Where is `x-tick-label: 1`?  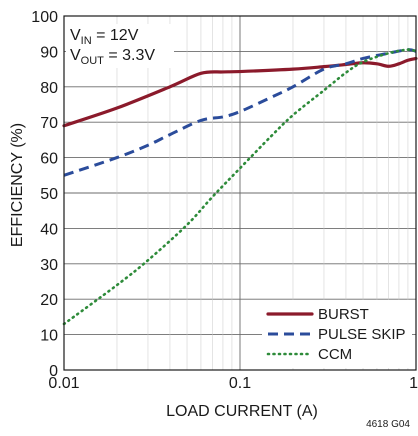
x-tick-label: 1 is located at coordinates (413, 383).